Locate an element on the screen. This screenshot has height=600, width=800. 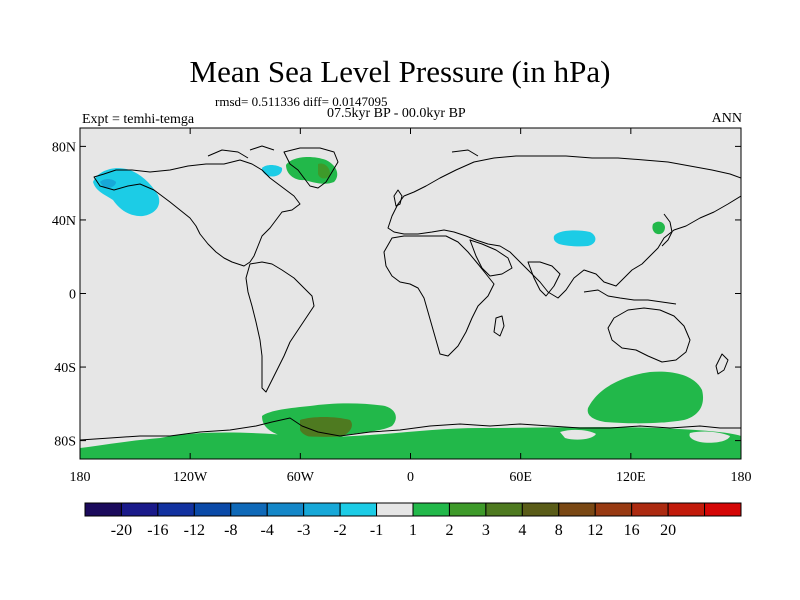
coastline-north-america is located at coordinates (197, 213).